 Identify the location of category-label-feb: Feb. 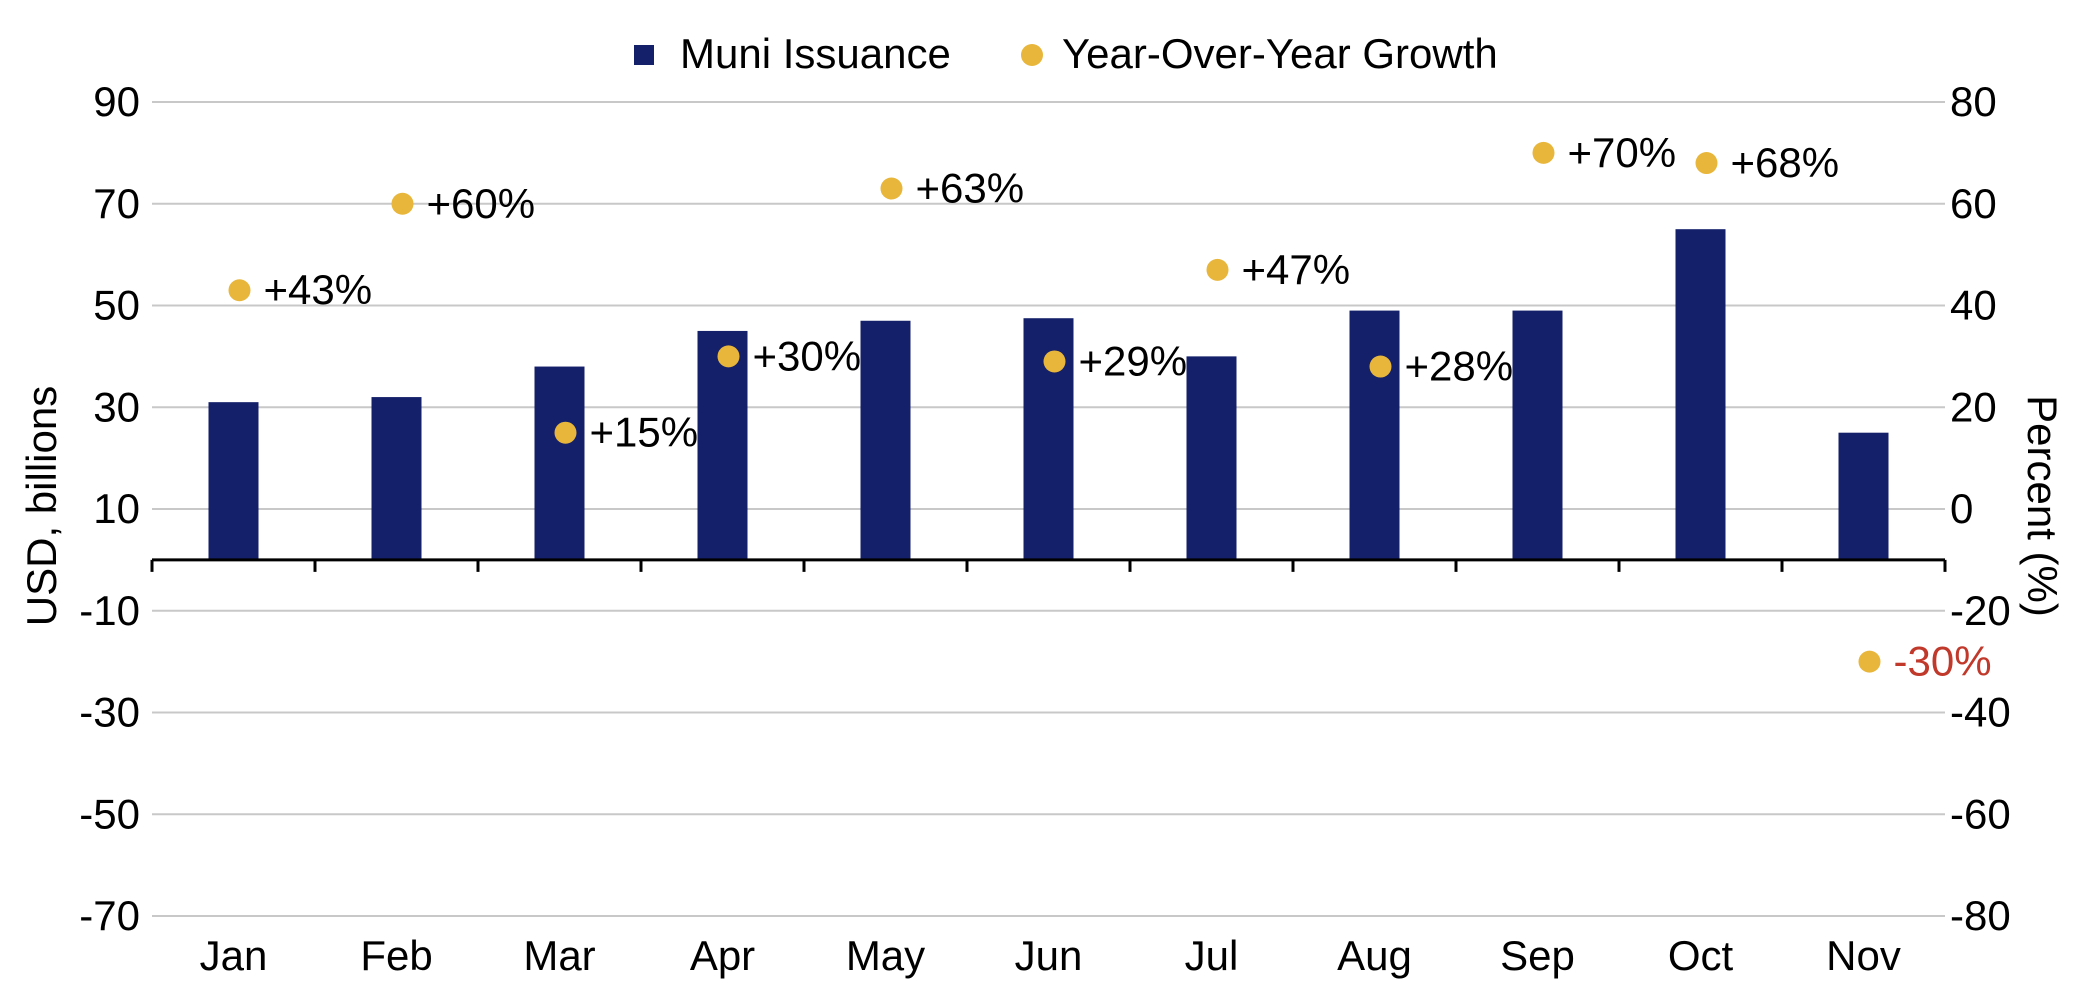
(396, 955).